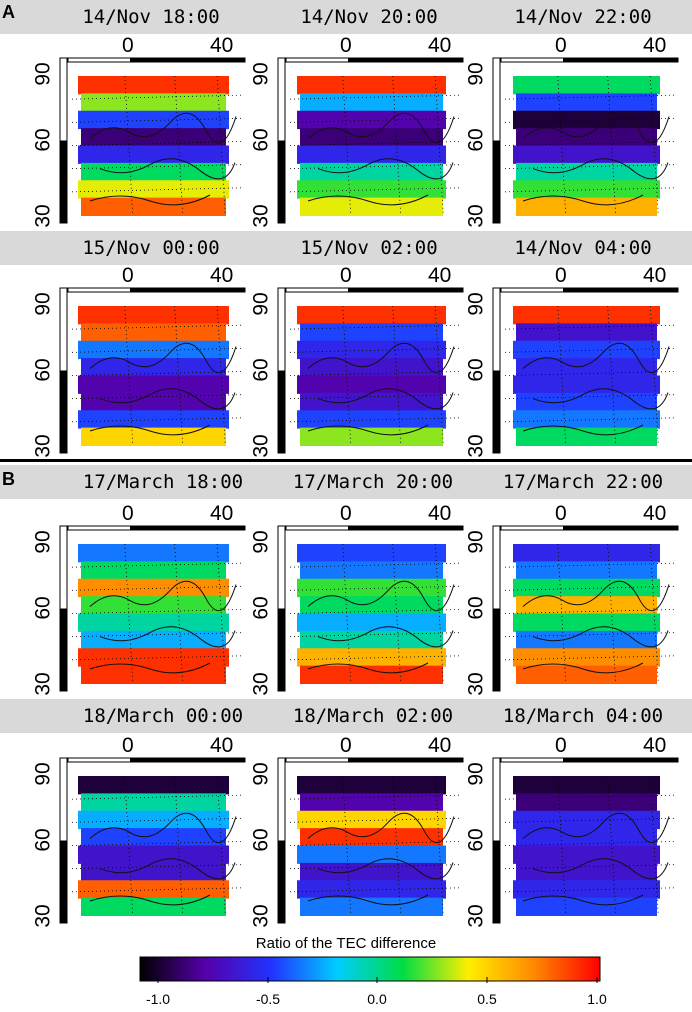 This screenshot has height=1012, width=692. Describe the element at coordinates (370, 140) in the screenshot. I see `map-canvas` at that location.